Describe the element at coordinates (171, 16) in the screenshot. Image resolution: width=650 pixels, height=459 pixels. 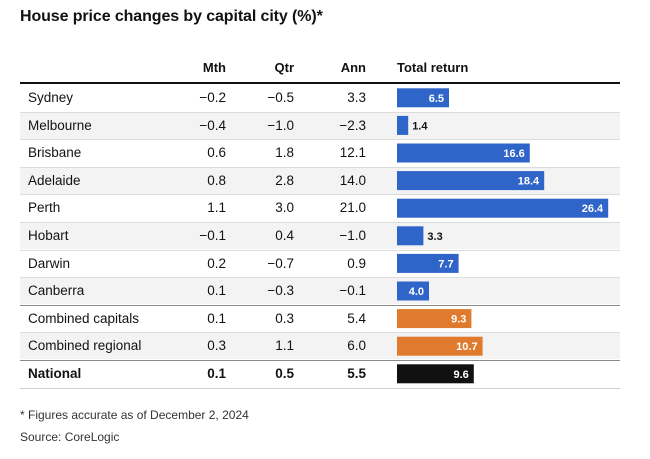
I see `chart-title: House price changes by capital city (%)*` at that location.